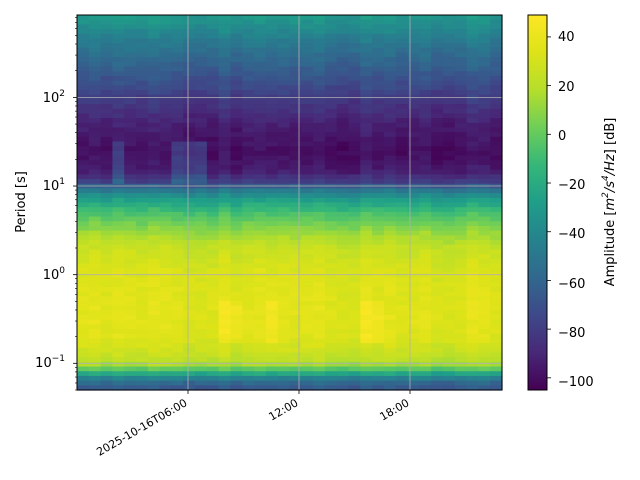 This screenshot has height=480, width=640. I want to click on y-tick-label-1: 100, so click(54, 274).